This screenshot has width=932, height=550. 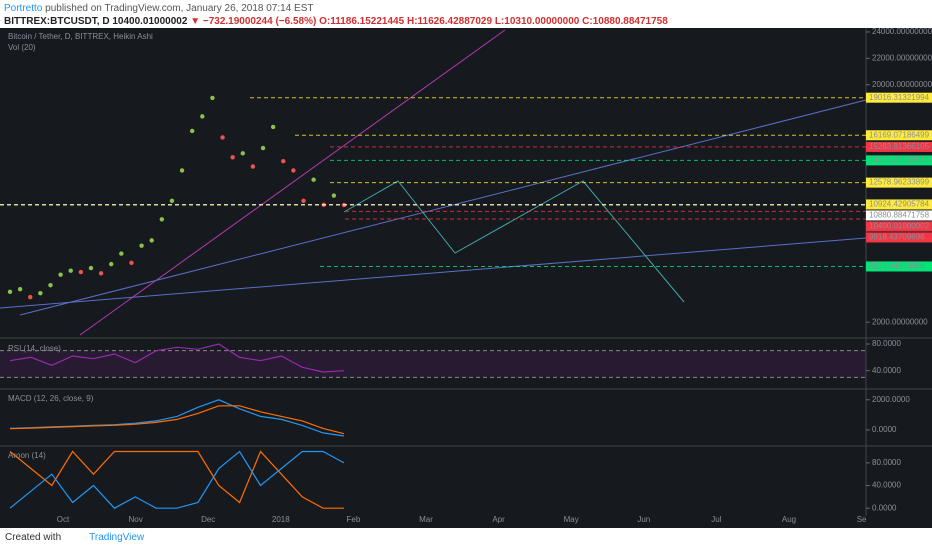 I want to click on level-label: 10880.88471758, so click(x=899, y=215).